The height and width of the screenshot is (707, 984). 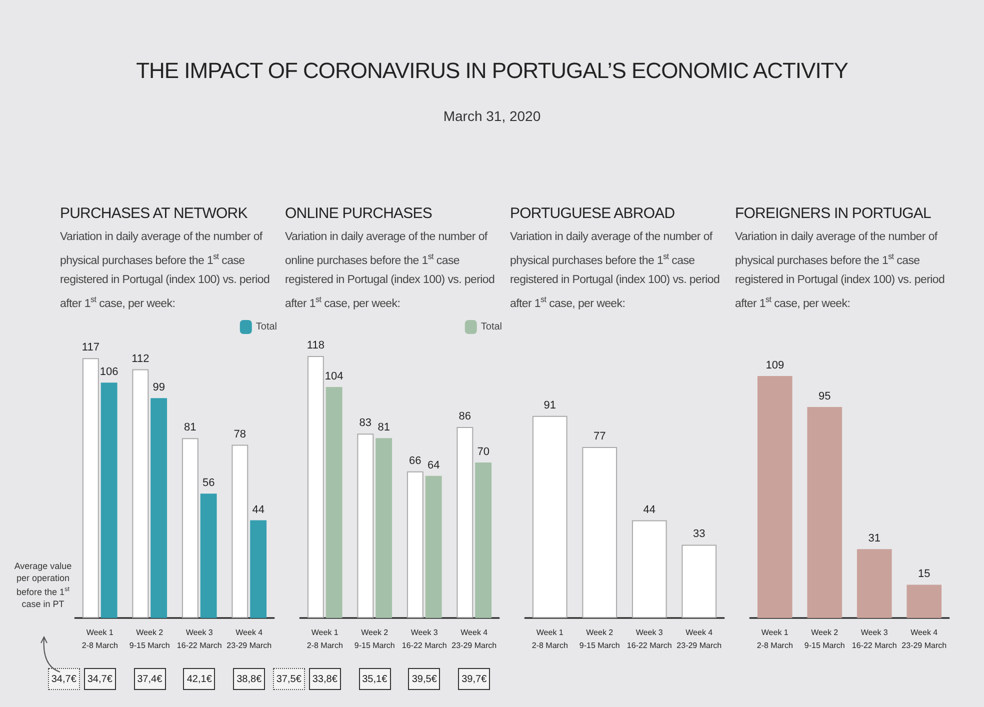 What do you see at coordinates (415, 460) in the screenshot?
I see `data-label: 66` at bounding box center [415, 460].